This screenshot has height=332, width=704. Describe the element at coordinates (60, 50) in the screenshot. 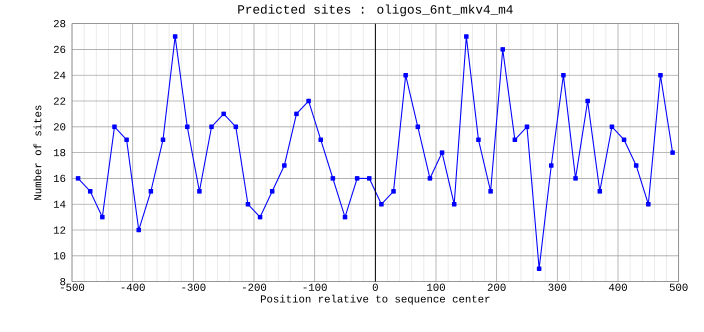

I see `y-tick-label: 26` at that location.